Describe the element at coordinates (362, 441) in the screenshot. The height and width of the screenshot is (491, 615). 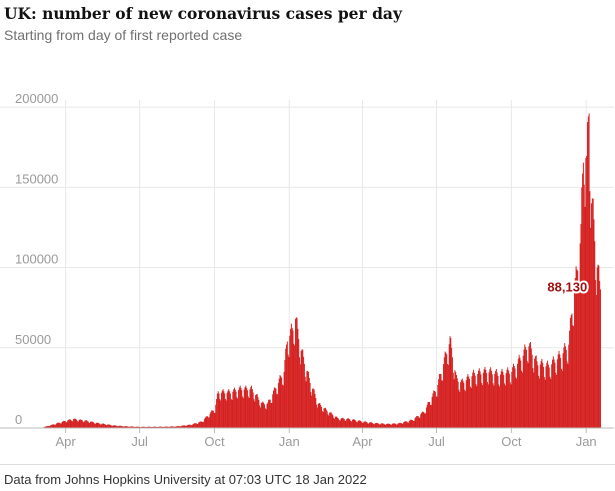
I see `x-tick-label: Apr` at that location.